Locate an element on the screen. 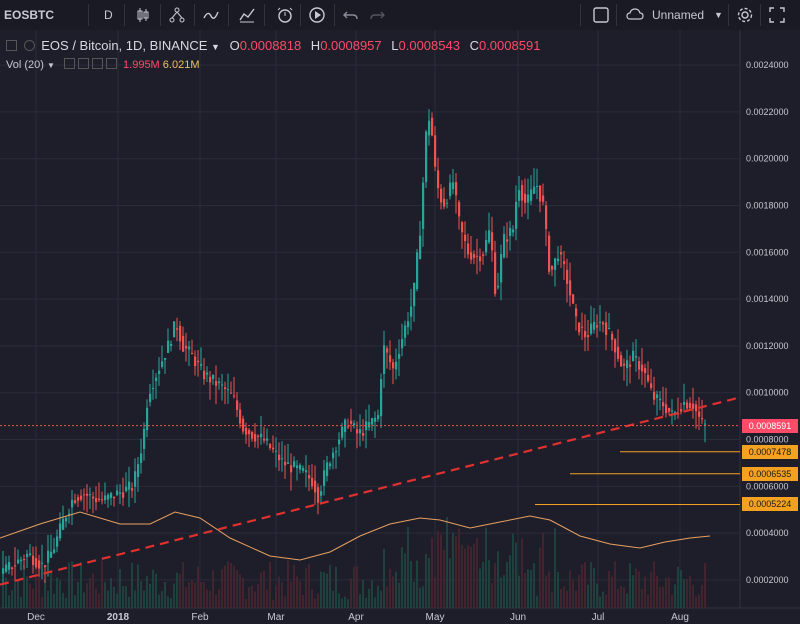 The height and width of the screenshot is (624, 800). fullscreen-icon is located at coordinates (777, 15).